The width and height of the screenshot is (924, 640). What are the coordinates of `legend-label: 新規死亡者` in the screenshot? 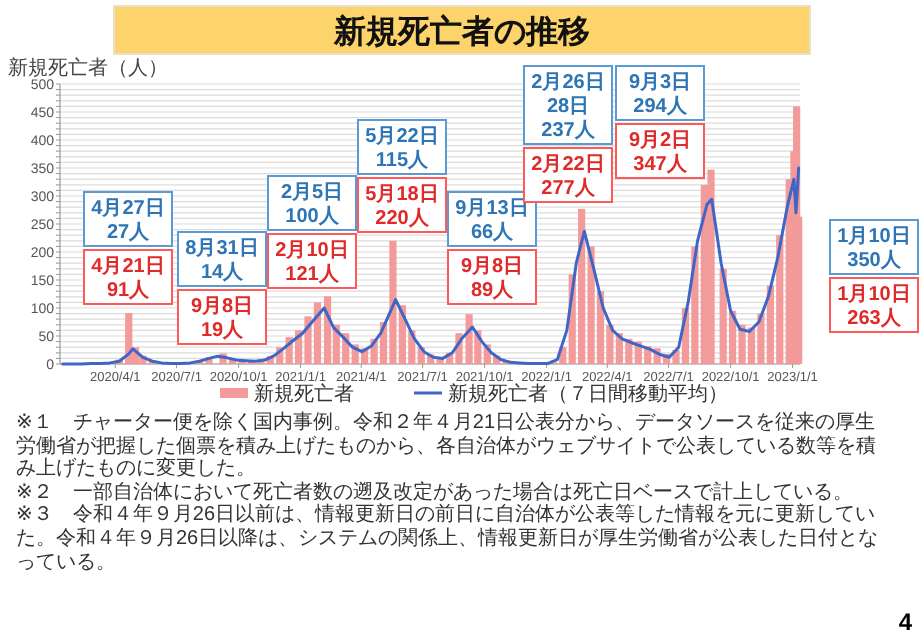 It's located at (304, 394).